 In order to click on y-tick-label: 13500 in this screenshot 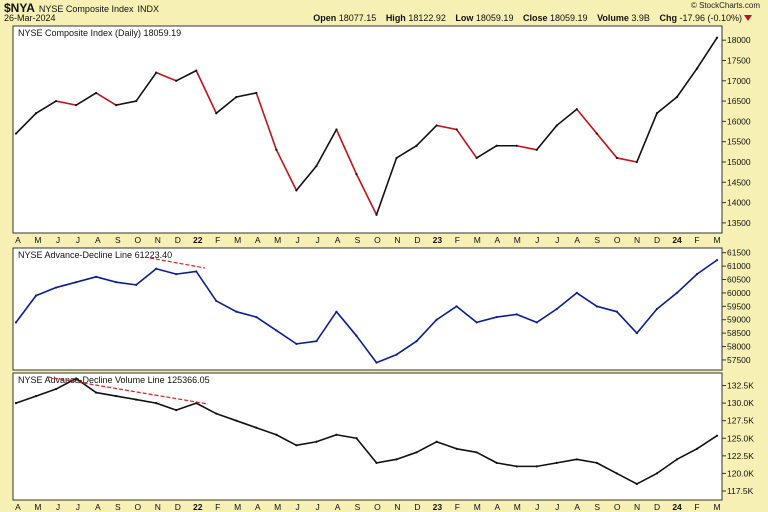, I will do `click(739, 223)`.